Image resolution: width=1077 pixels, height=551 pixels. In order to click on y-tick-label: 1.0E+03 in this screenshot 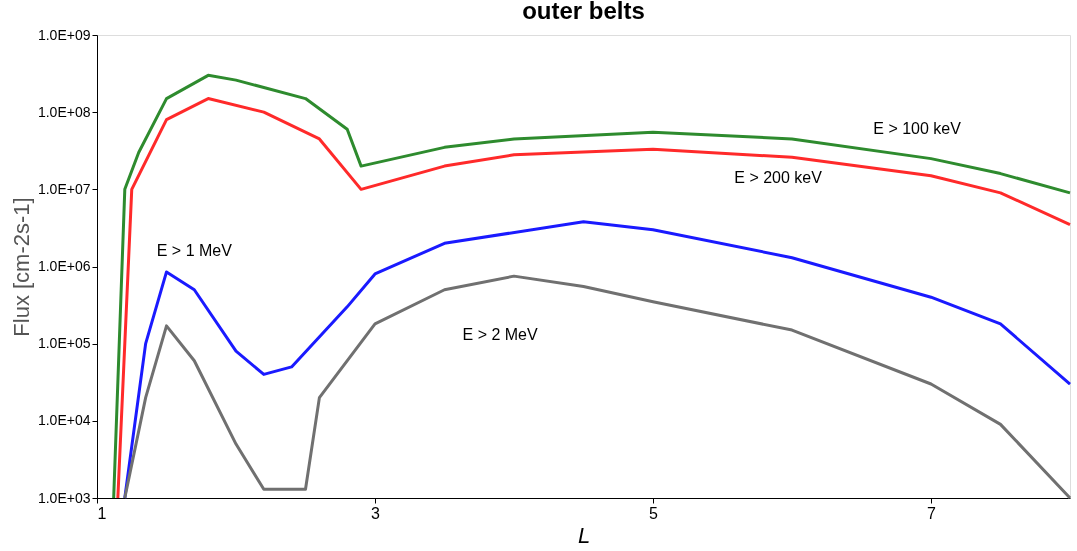, I will do `click(64, 497)`.